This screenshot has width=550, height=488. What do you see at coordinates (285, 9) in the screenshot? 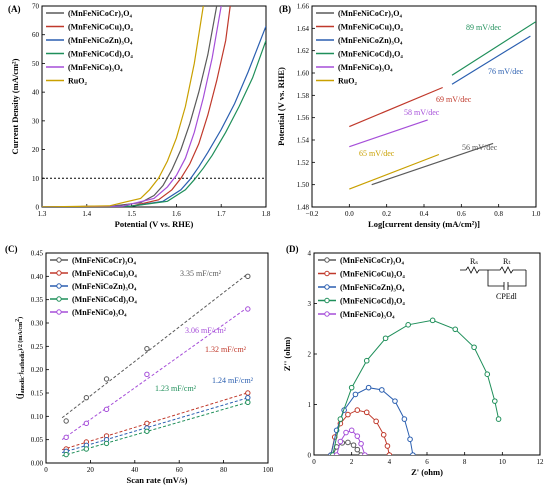
I see `panel-label: (B)` at bounding box center [285, 9].